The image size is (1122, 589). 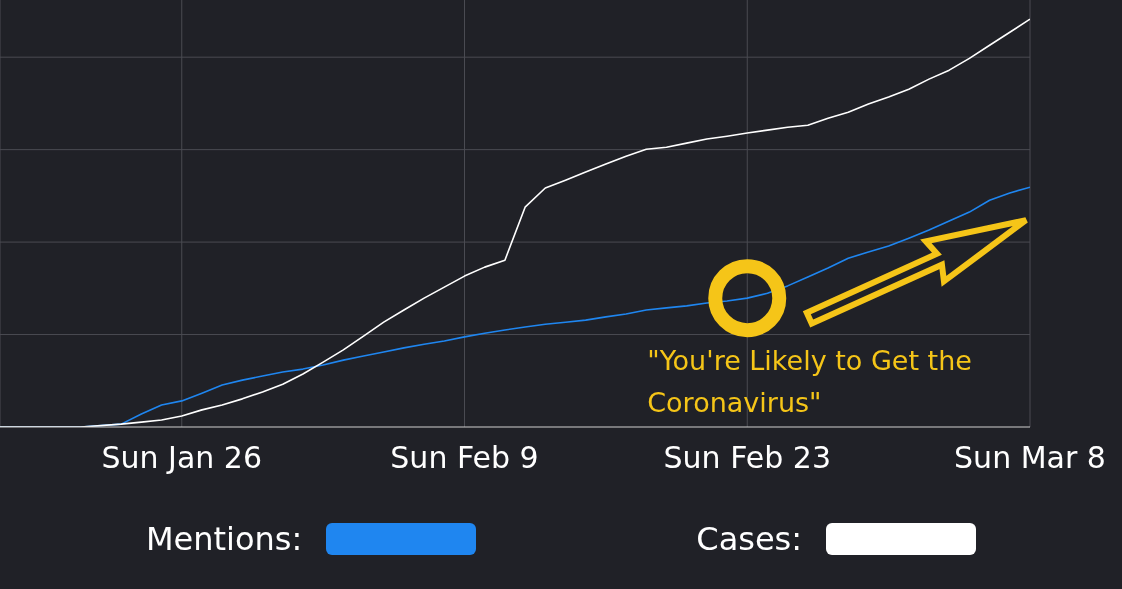 What do you see at coordinates (464, 458) in the screenshot?
I see `x-tick-label: Sun Feb 9` at bounding box center [464, 458].